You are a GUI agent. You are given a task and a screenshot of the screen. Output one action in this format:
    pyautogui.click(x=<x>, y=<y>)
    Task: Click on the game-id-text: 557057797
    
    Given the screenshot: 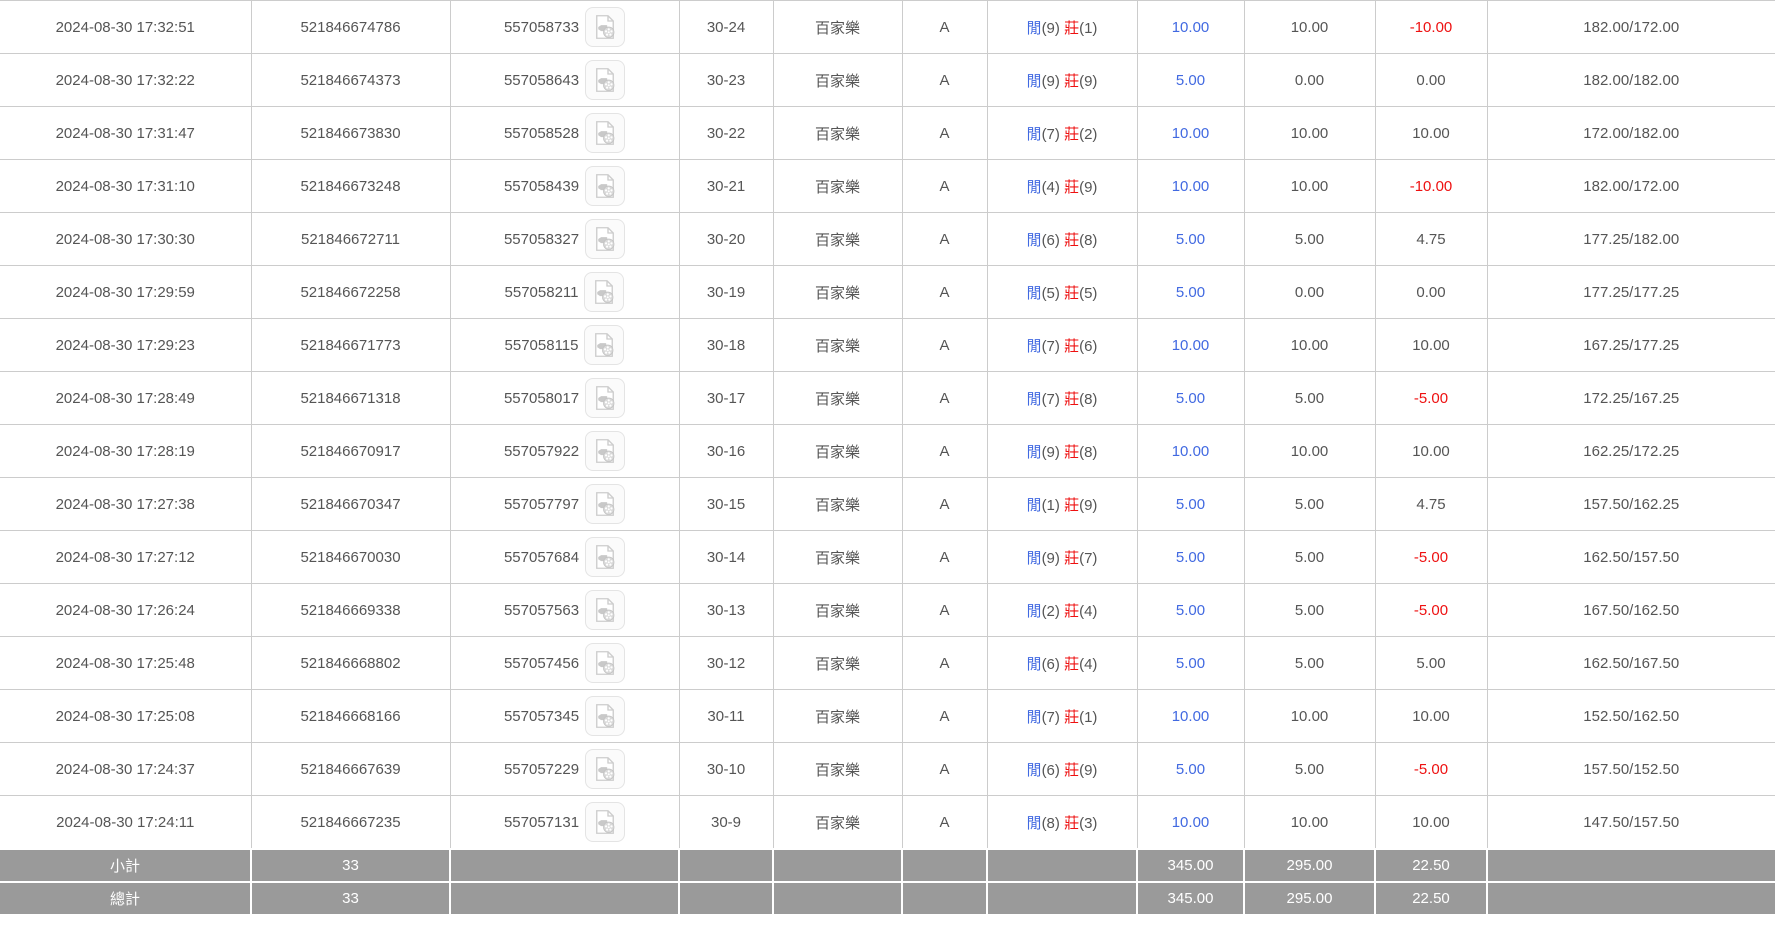 What is the action you would take?
    pyautogui.click(x=541, y=504)
    